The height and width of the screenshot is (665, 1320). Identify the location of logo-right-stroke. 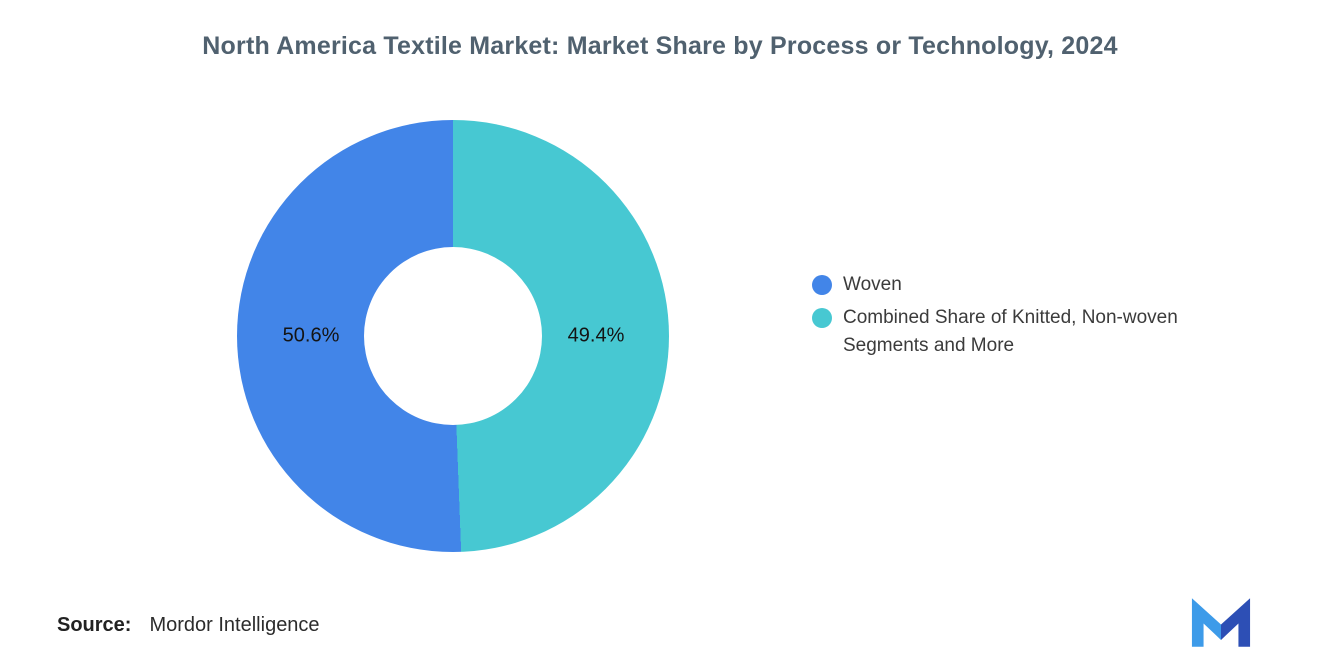
(1236, 622).